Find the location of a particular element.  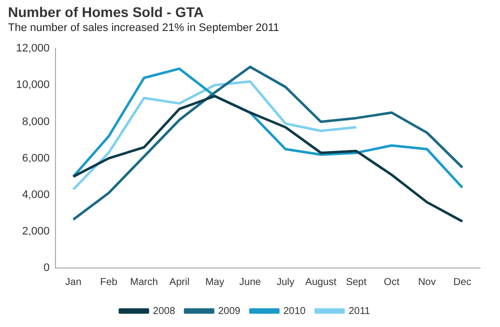

x-tick-label: May is located at coordinates (214, 282).